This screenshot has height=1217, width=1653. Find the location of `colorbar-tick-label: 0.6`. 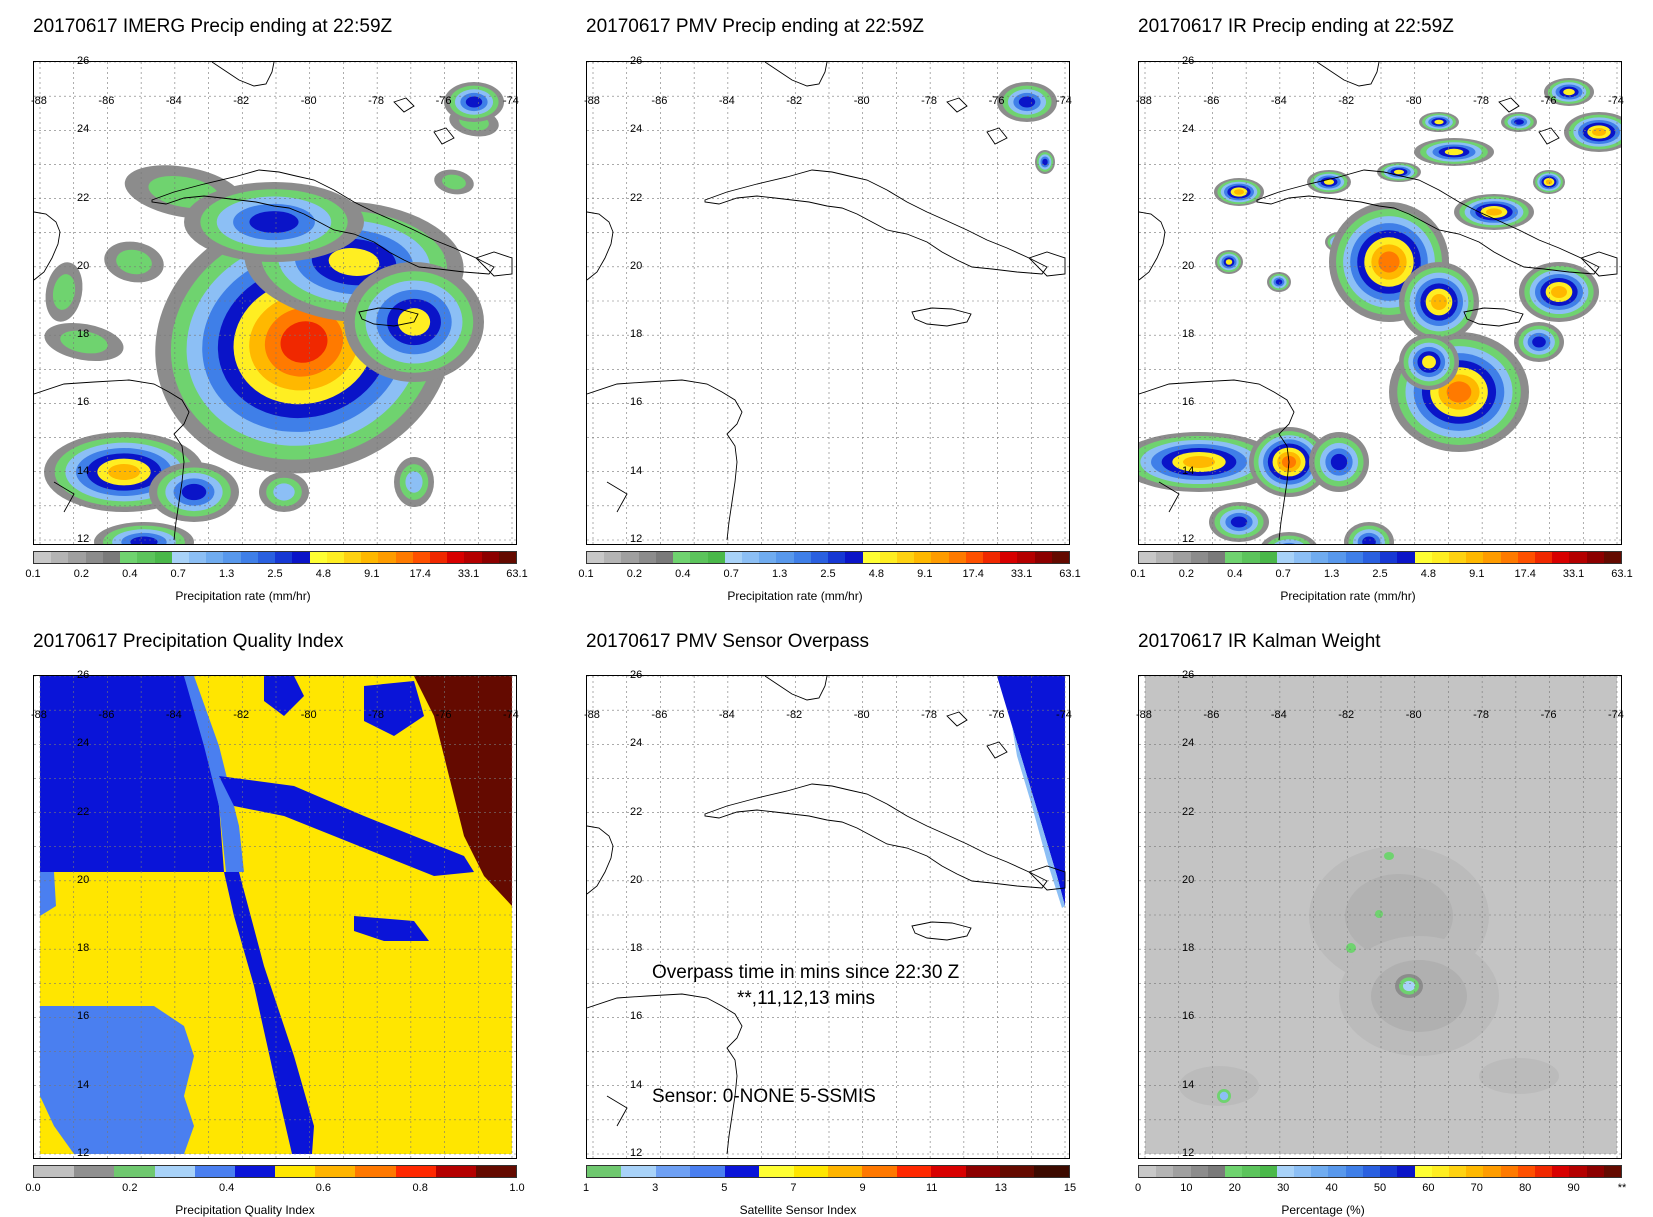

colorbar-tick-label: 0.6 is located at coordinates (323, 1188).